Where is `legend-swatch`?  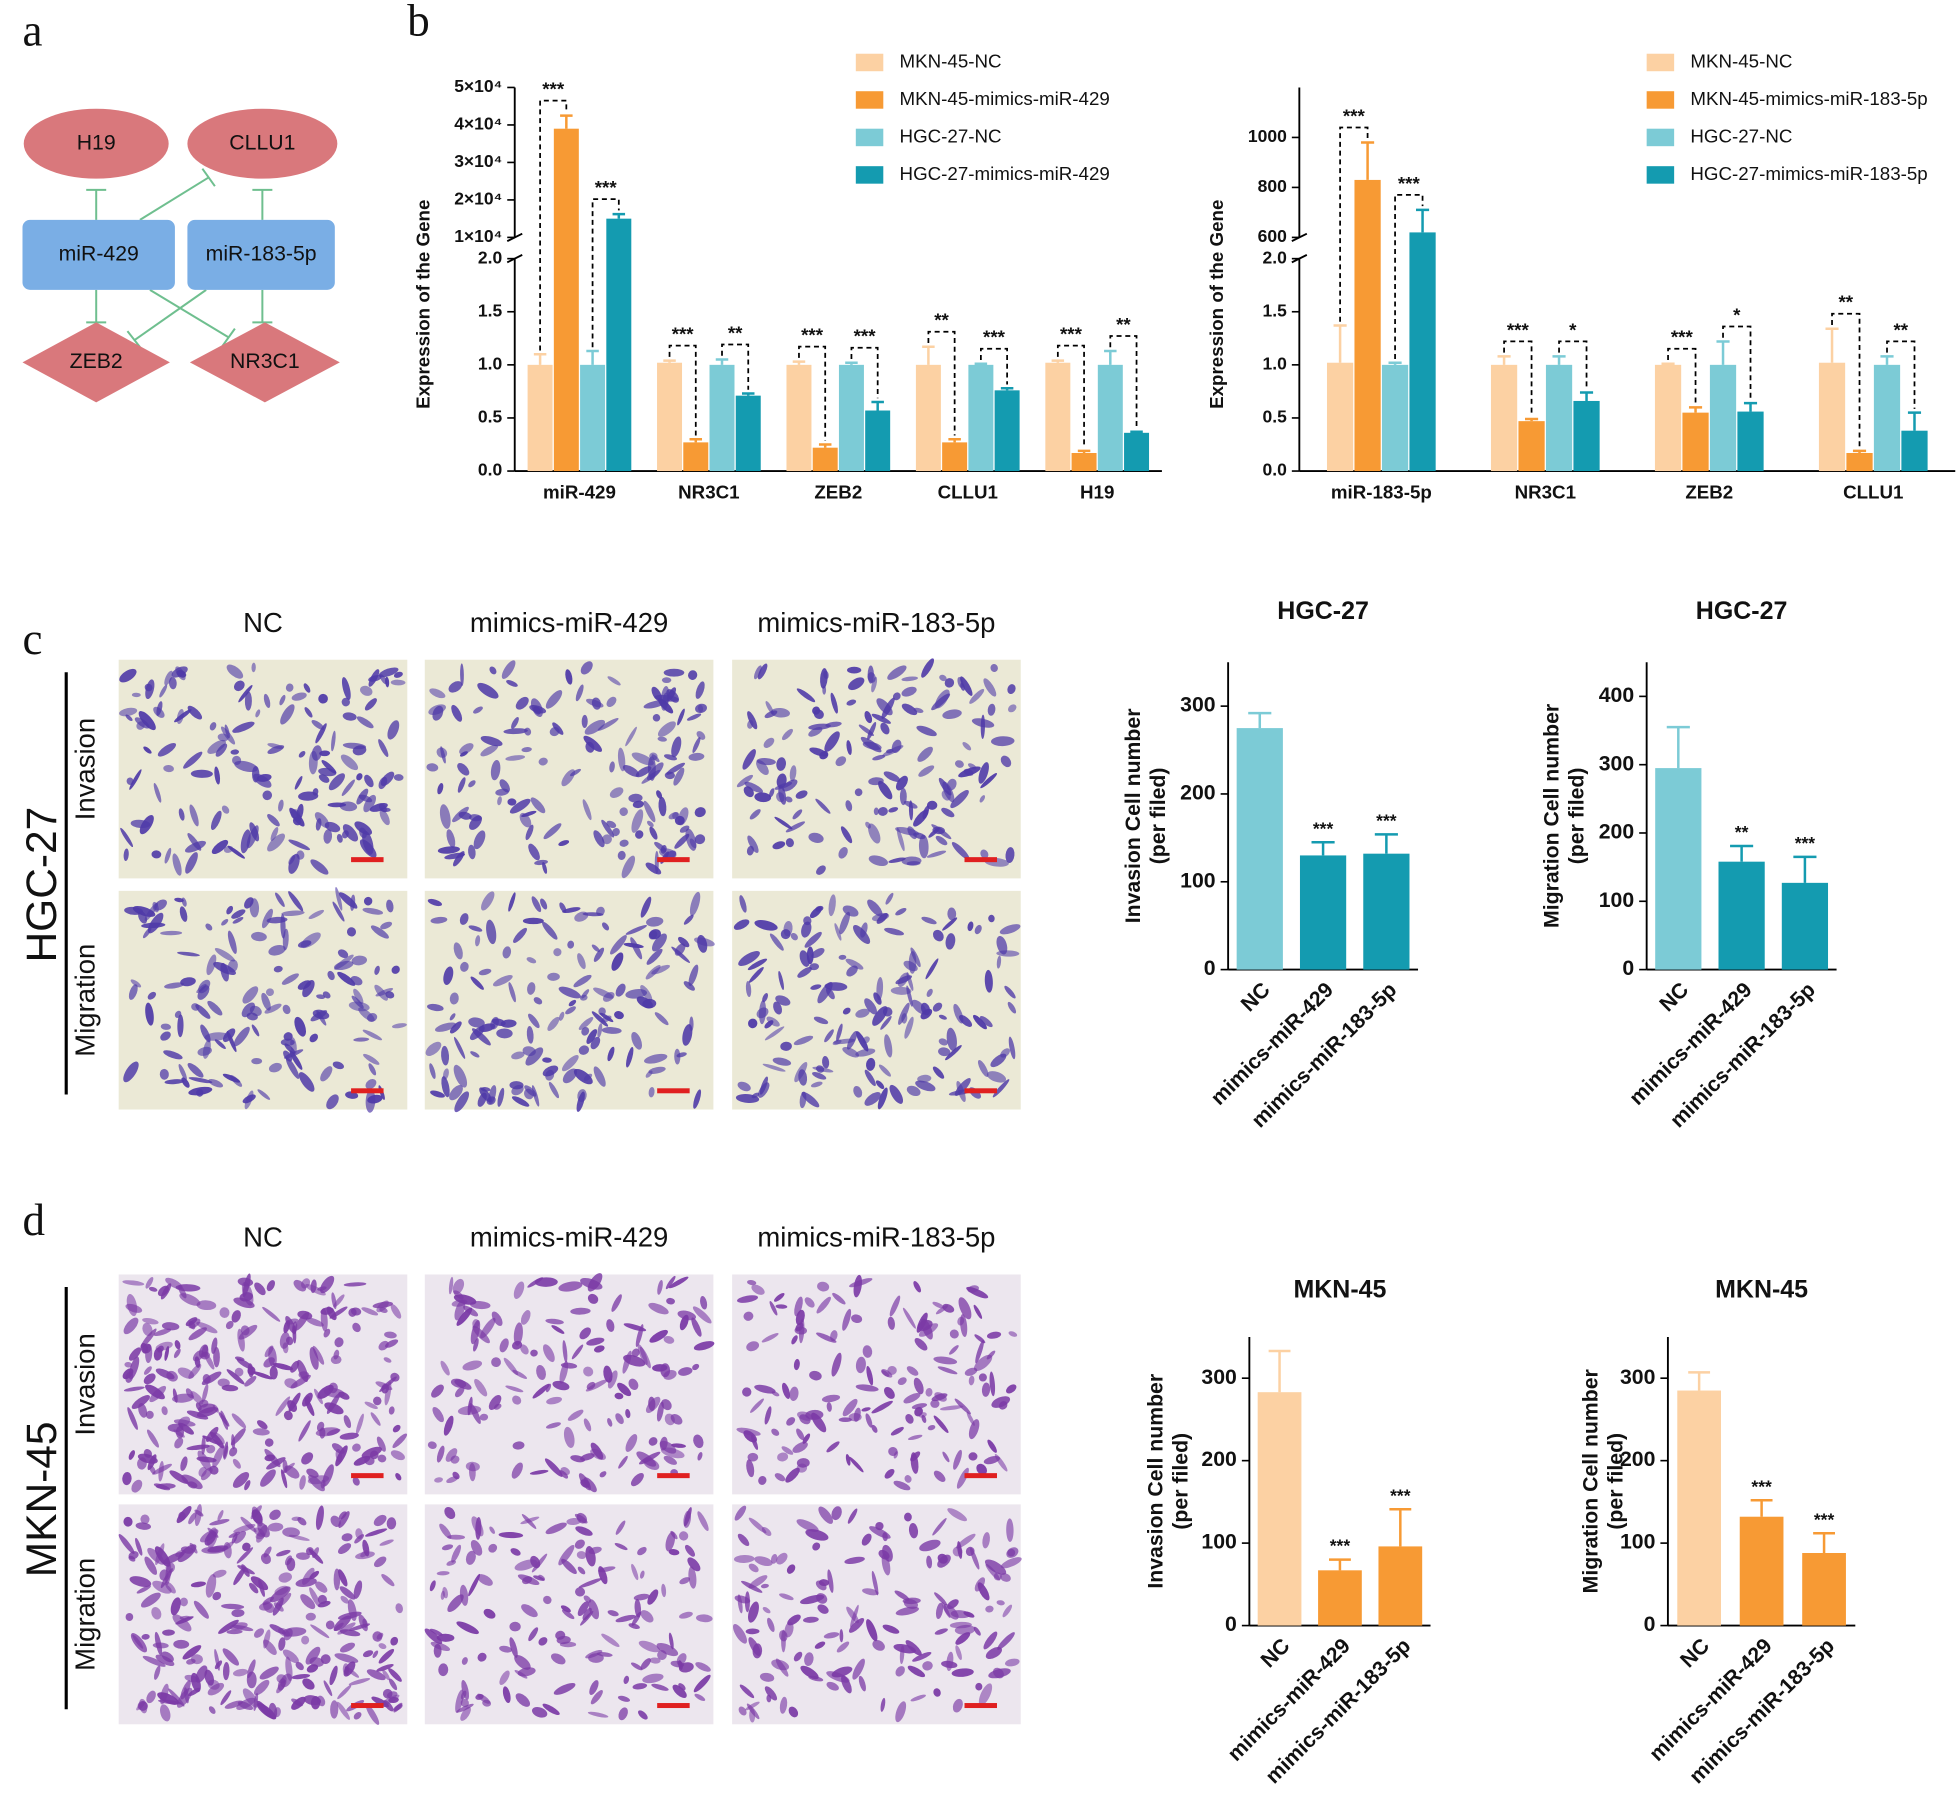
legend-swatch is located at coordinates (1660, 100).